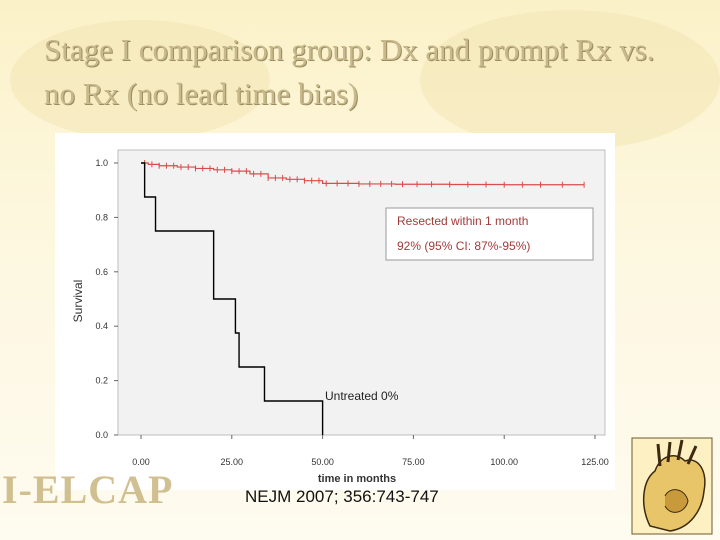 This screenshot has width=720, height=540. Describe the element at coordinates (672, 486) in the screenshot. I see `heart-illustration-icon` at that location.